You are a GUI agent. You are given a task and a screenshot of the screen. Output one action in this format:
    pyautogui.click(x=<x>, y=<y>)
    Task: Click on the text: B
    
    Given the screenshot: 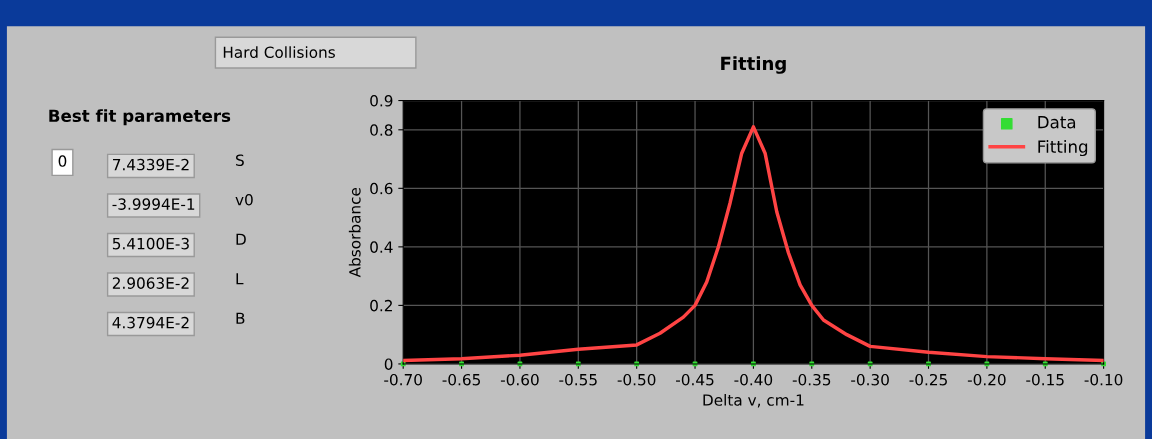 What is the action you would take?
    pyautogui.click(x=240, y=318)
    